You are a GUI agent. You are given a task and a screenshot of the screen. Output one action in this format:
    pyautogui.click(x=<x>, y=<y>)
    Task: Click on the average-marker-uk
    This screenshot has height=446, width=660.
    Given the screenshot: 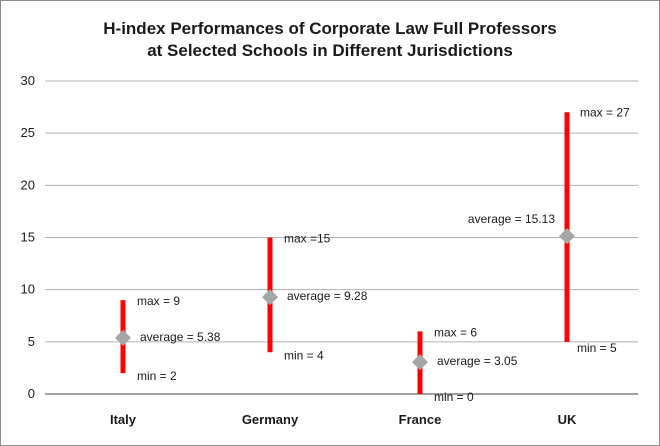 What is the action you would take?
    pyautogui.click(x=567, y=236)
    